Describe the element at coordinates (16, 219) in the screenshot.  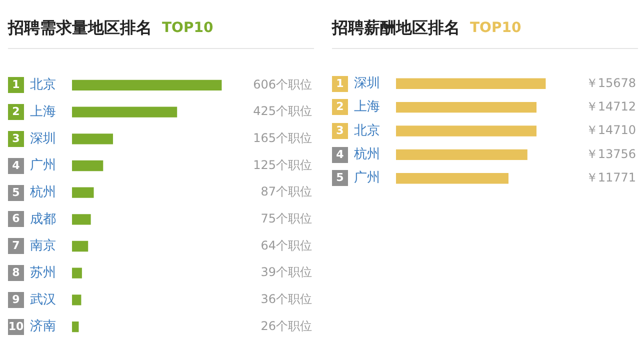
I see `rank-badge: 6` at that location.